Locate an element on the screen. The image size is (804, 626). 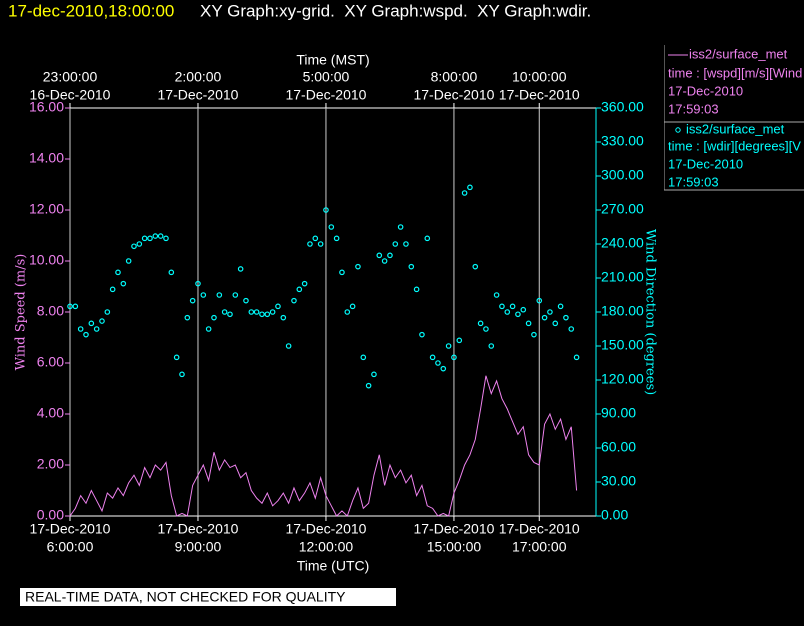
x-tick-label: 6:00:00 is located at coordinates (70, 547).